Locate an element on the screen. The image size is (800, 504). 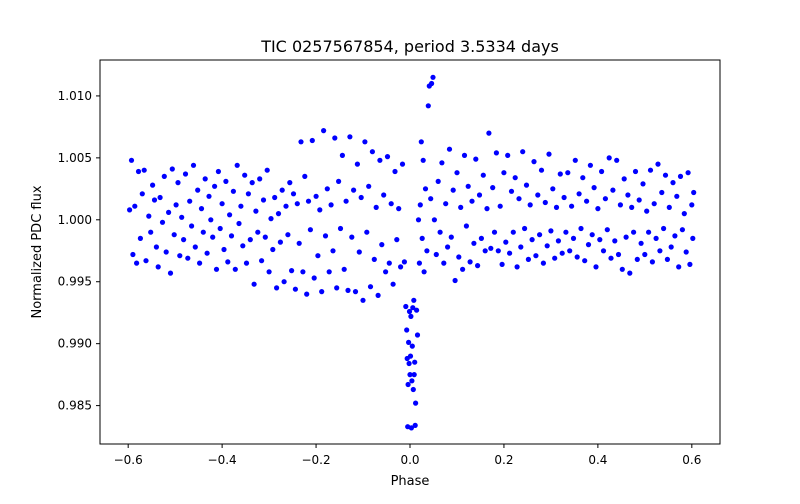
y-tick-label: 1.010 is located at coordinates (75, 96).